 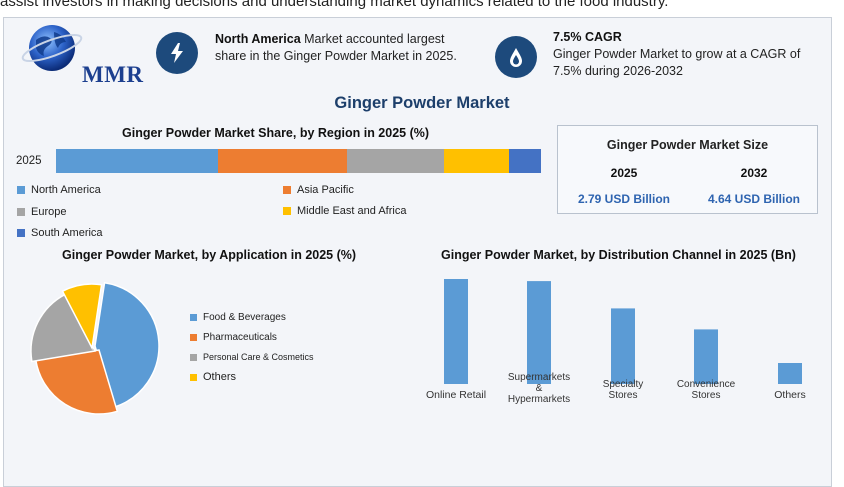 I want to click on highlight-rest: Market accounted largest, so click(x=372, y=39).